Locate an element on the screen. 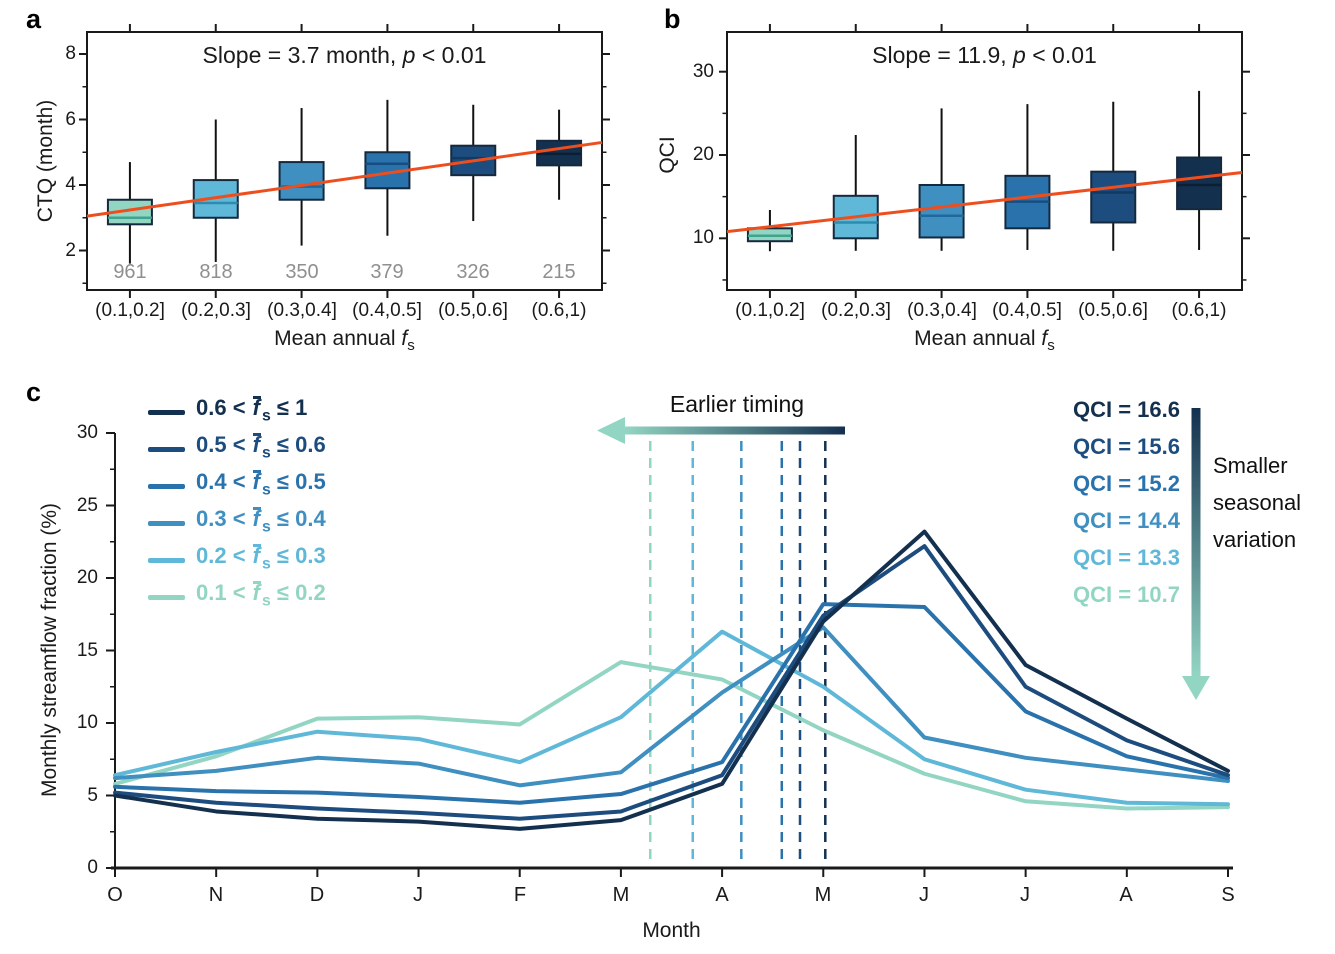 This screenshot has width=1335, height=954. panel-c-ytick-5: 5 is located at coordinates (92, 795).